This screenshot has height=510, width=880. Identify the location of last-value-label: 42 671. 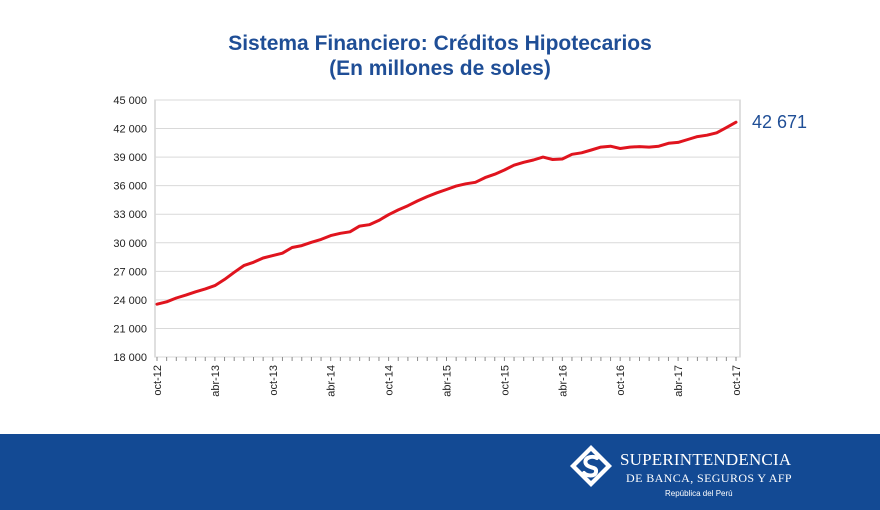
(779, 122).